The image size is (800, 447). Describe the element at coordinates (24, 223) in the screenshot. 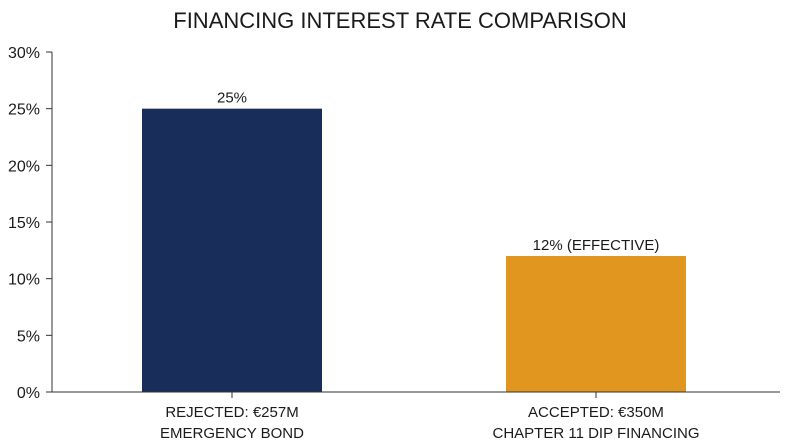

I see `y-tick-label: 15%` at that location.